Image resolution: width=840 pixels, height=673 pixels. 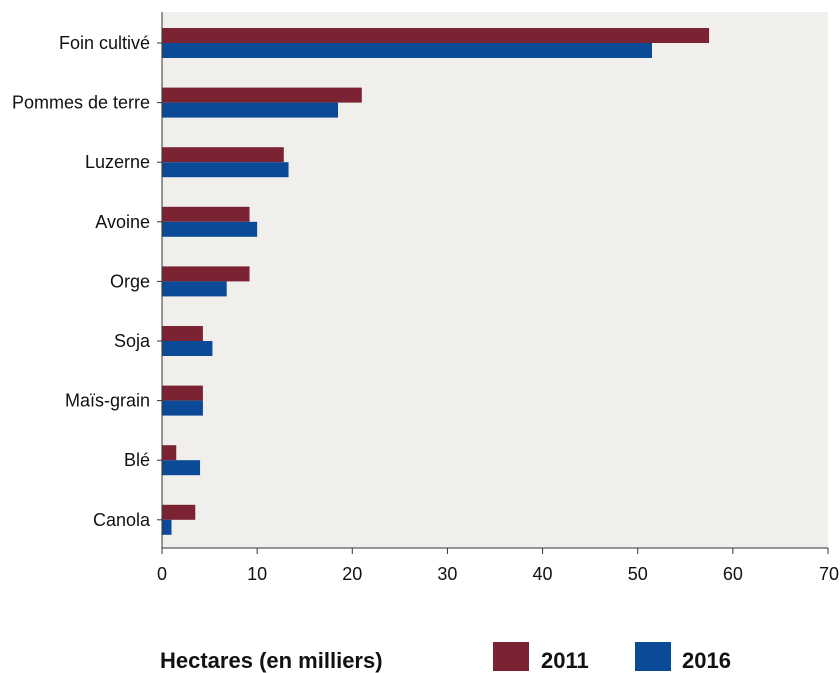 What do you see at coordinates (122, 222) in the screenshot?
I see `category-label: Avoine` at bounding box center [122, 222].